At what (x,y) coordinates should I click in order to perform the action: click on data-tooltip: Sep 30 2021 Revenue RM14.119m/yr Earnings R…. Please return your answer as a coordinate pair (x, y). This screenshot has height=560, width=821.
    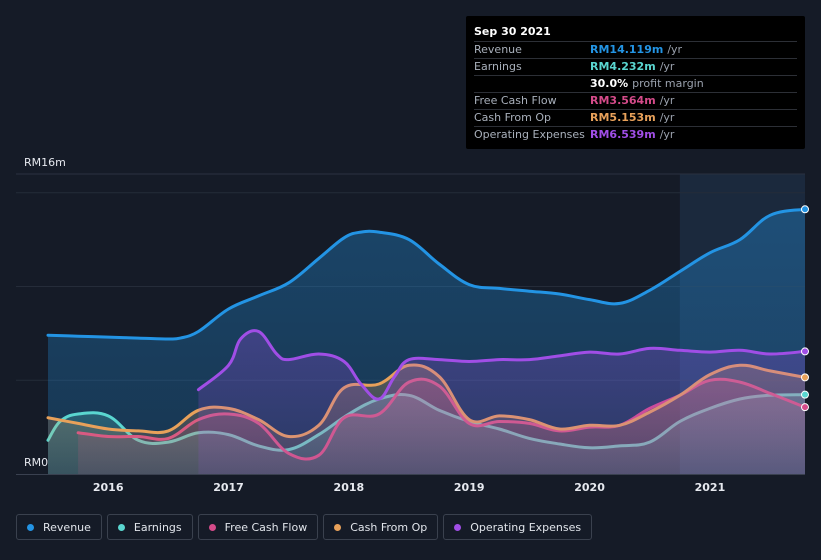
    Looking at the image, I should click on (635, 82).